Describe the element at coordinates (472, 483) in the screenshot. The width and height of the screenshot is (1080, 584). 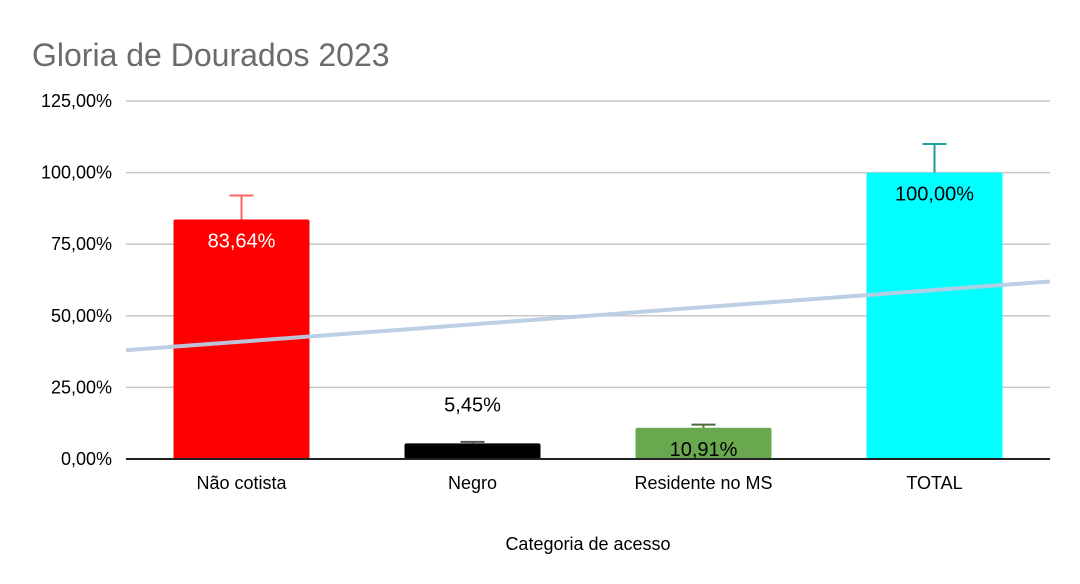
I see `x-tick-label: Negro` at that location.